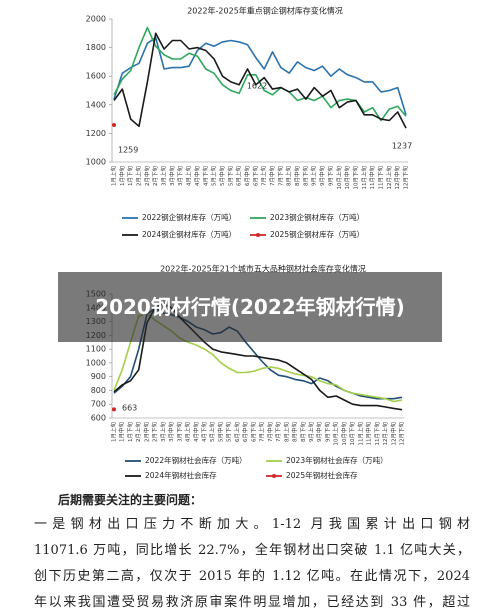 The image size is (500, 616). I want to click on annotation: 663, so click(129, 408).